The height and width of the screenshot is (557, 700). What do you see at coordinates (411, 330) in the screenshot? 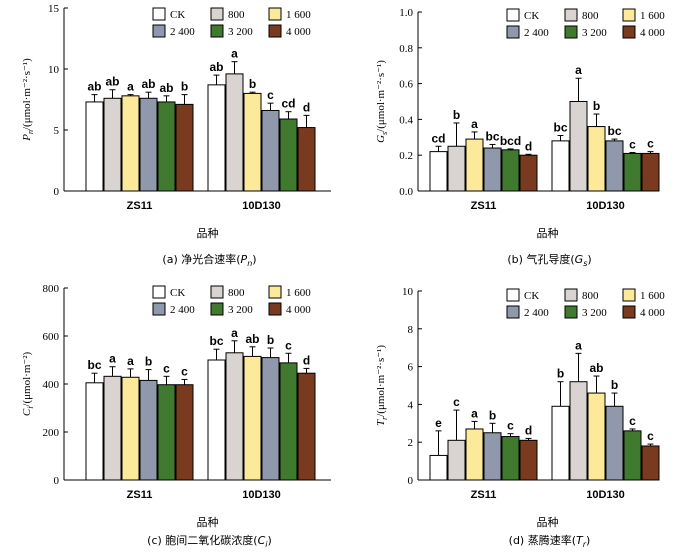
I see `y-tick-label: 8` at bounding box center [411, 330].